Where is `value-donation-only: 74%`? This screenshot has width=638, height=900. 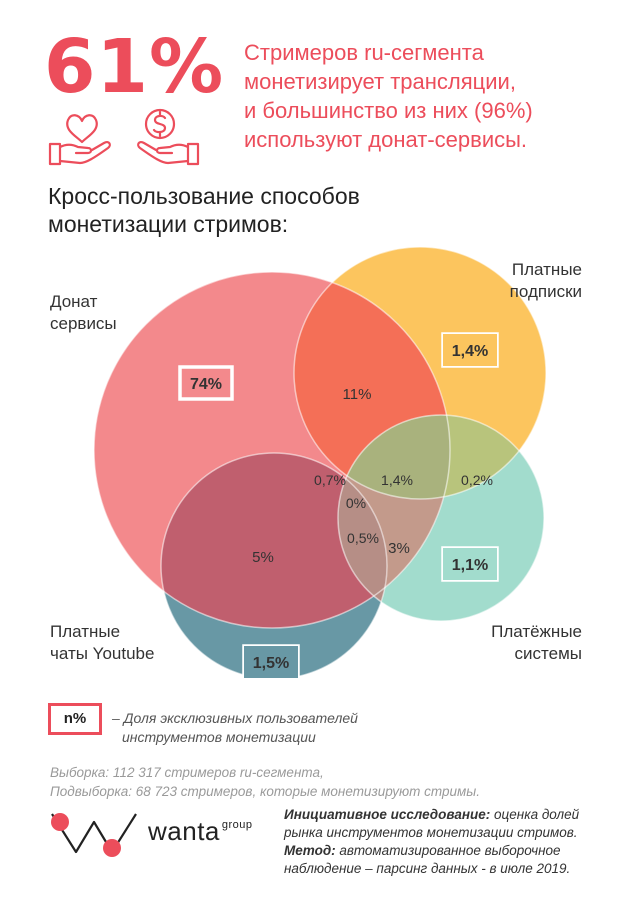 value-donation-only: 74% is located at coordinates (206, 384).